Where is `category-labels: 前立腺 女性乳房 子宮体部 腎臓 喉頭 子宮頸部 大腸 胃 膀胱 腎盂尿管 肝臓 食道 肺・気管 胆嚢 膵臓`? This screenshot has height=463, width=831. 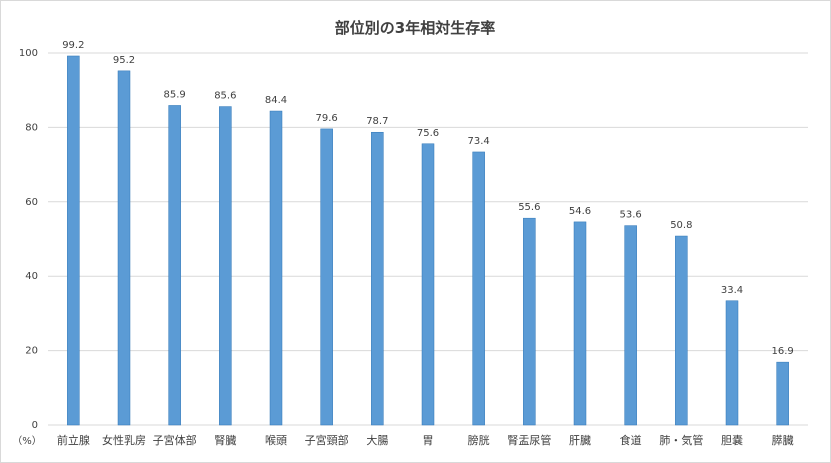 category-labels: 前立腺 女性乳房 子宮体部 腎臓 喉頭 子宮頸部 大腸 胃 膀胱 腎盂尿管 肝臓 食道 肺・気管 胆嚢 膵臓 is located at coordinates (425, 440).